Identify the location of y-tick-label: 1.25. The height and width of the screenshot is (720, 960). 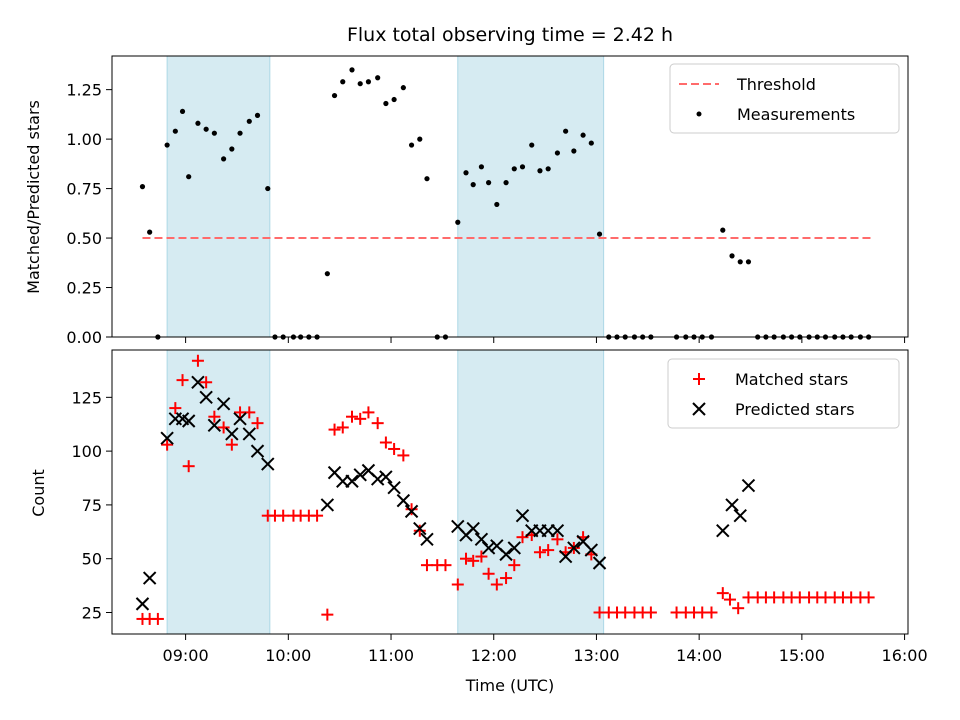
(84, 90).